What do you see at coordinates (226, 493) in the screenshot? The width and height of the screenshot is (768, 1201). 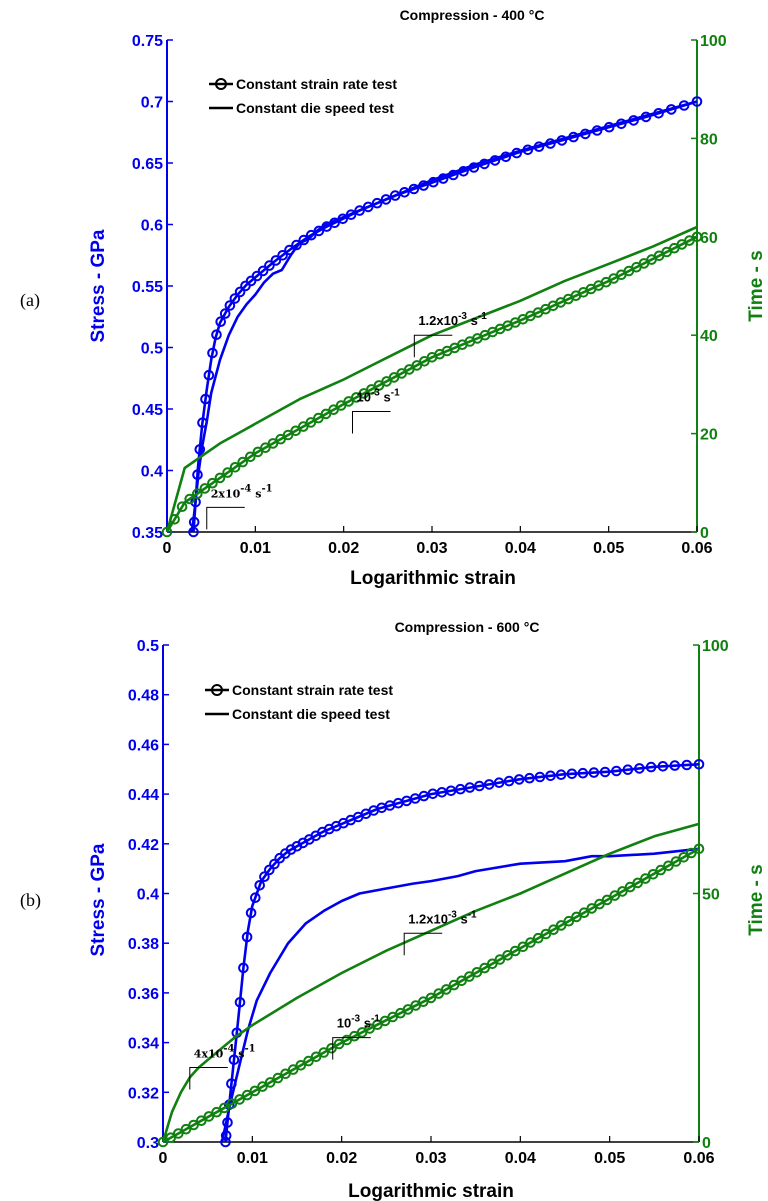 I see `slope-label-part: 2x10` at bounding box center [226, 493].